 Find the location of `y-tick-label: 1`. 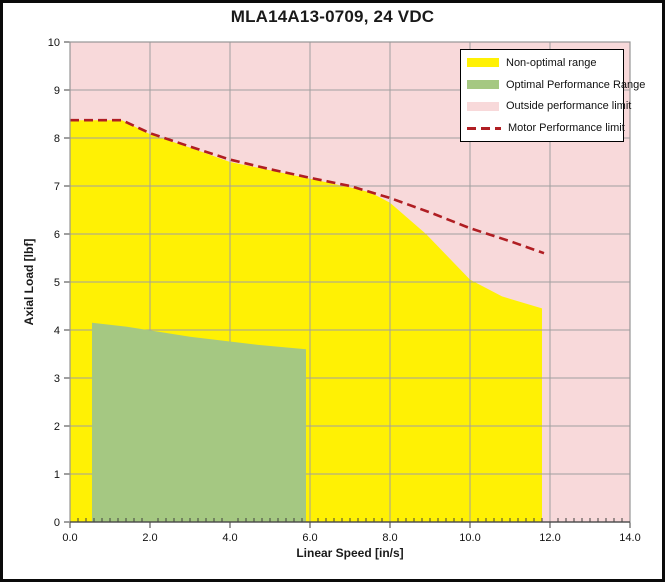

y-tick-label: 1 is located at coordinates (57, 475).